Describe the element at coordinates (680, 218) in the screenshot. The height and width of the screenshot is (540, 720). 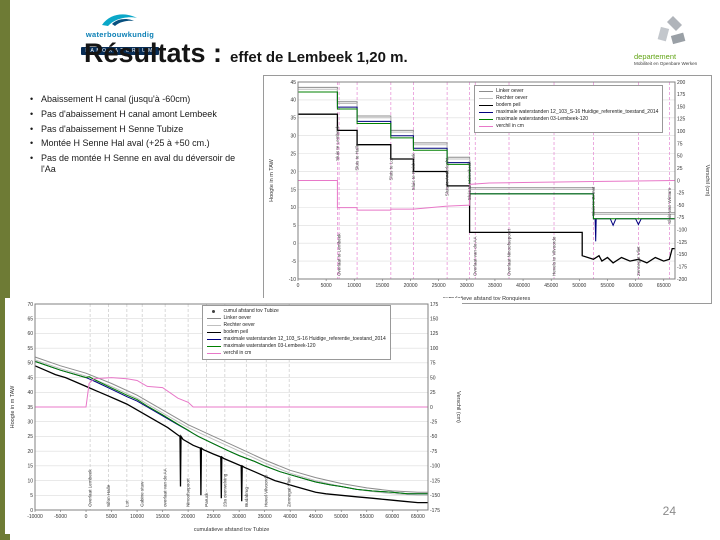
I see `svg-text: -75` at that location.